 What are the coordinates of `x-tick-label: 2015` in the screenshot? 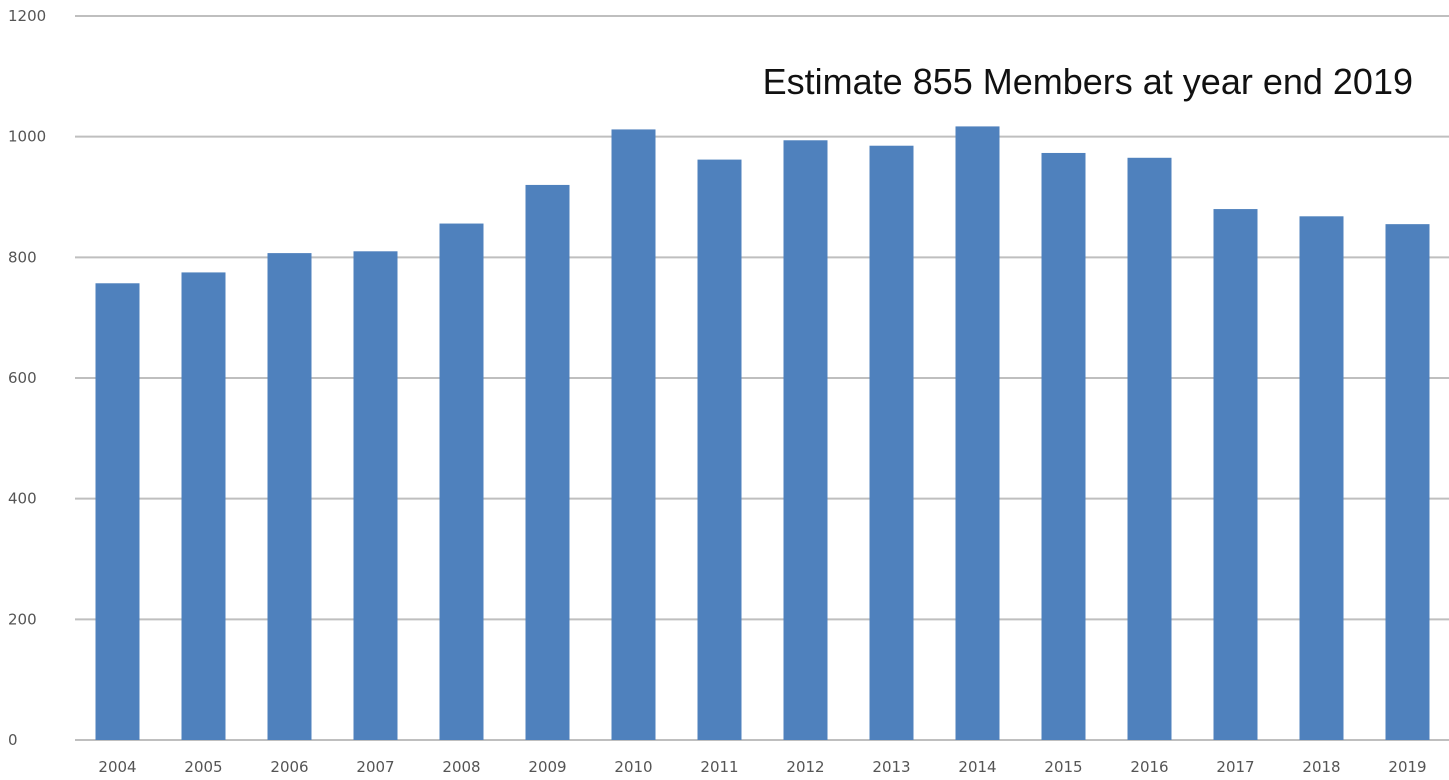 It's located at (1063, 767).